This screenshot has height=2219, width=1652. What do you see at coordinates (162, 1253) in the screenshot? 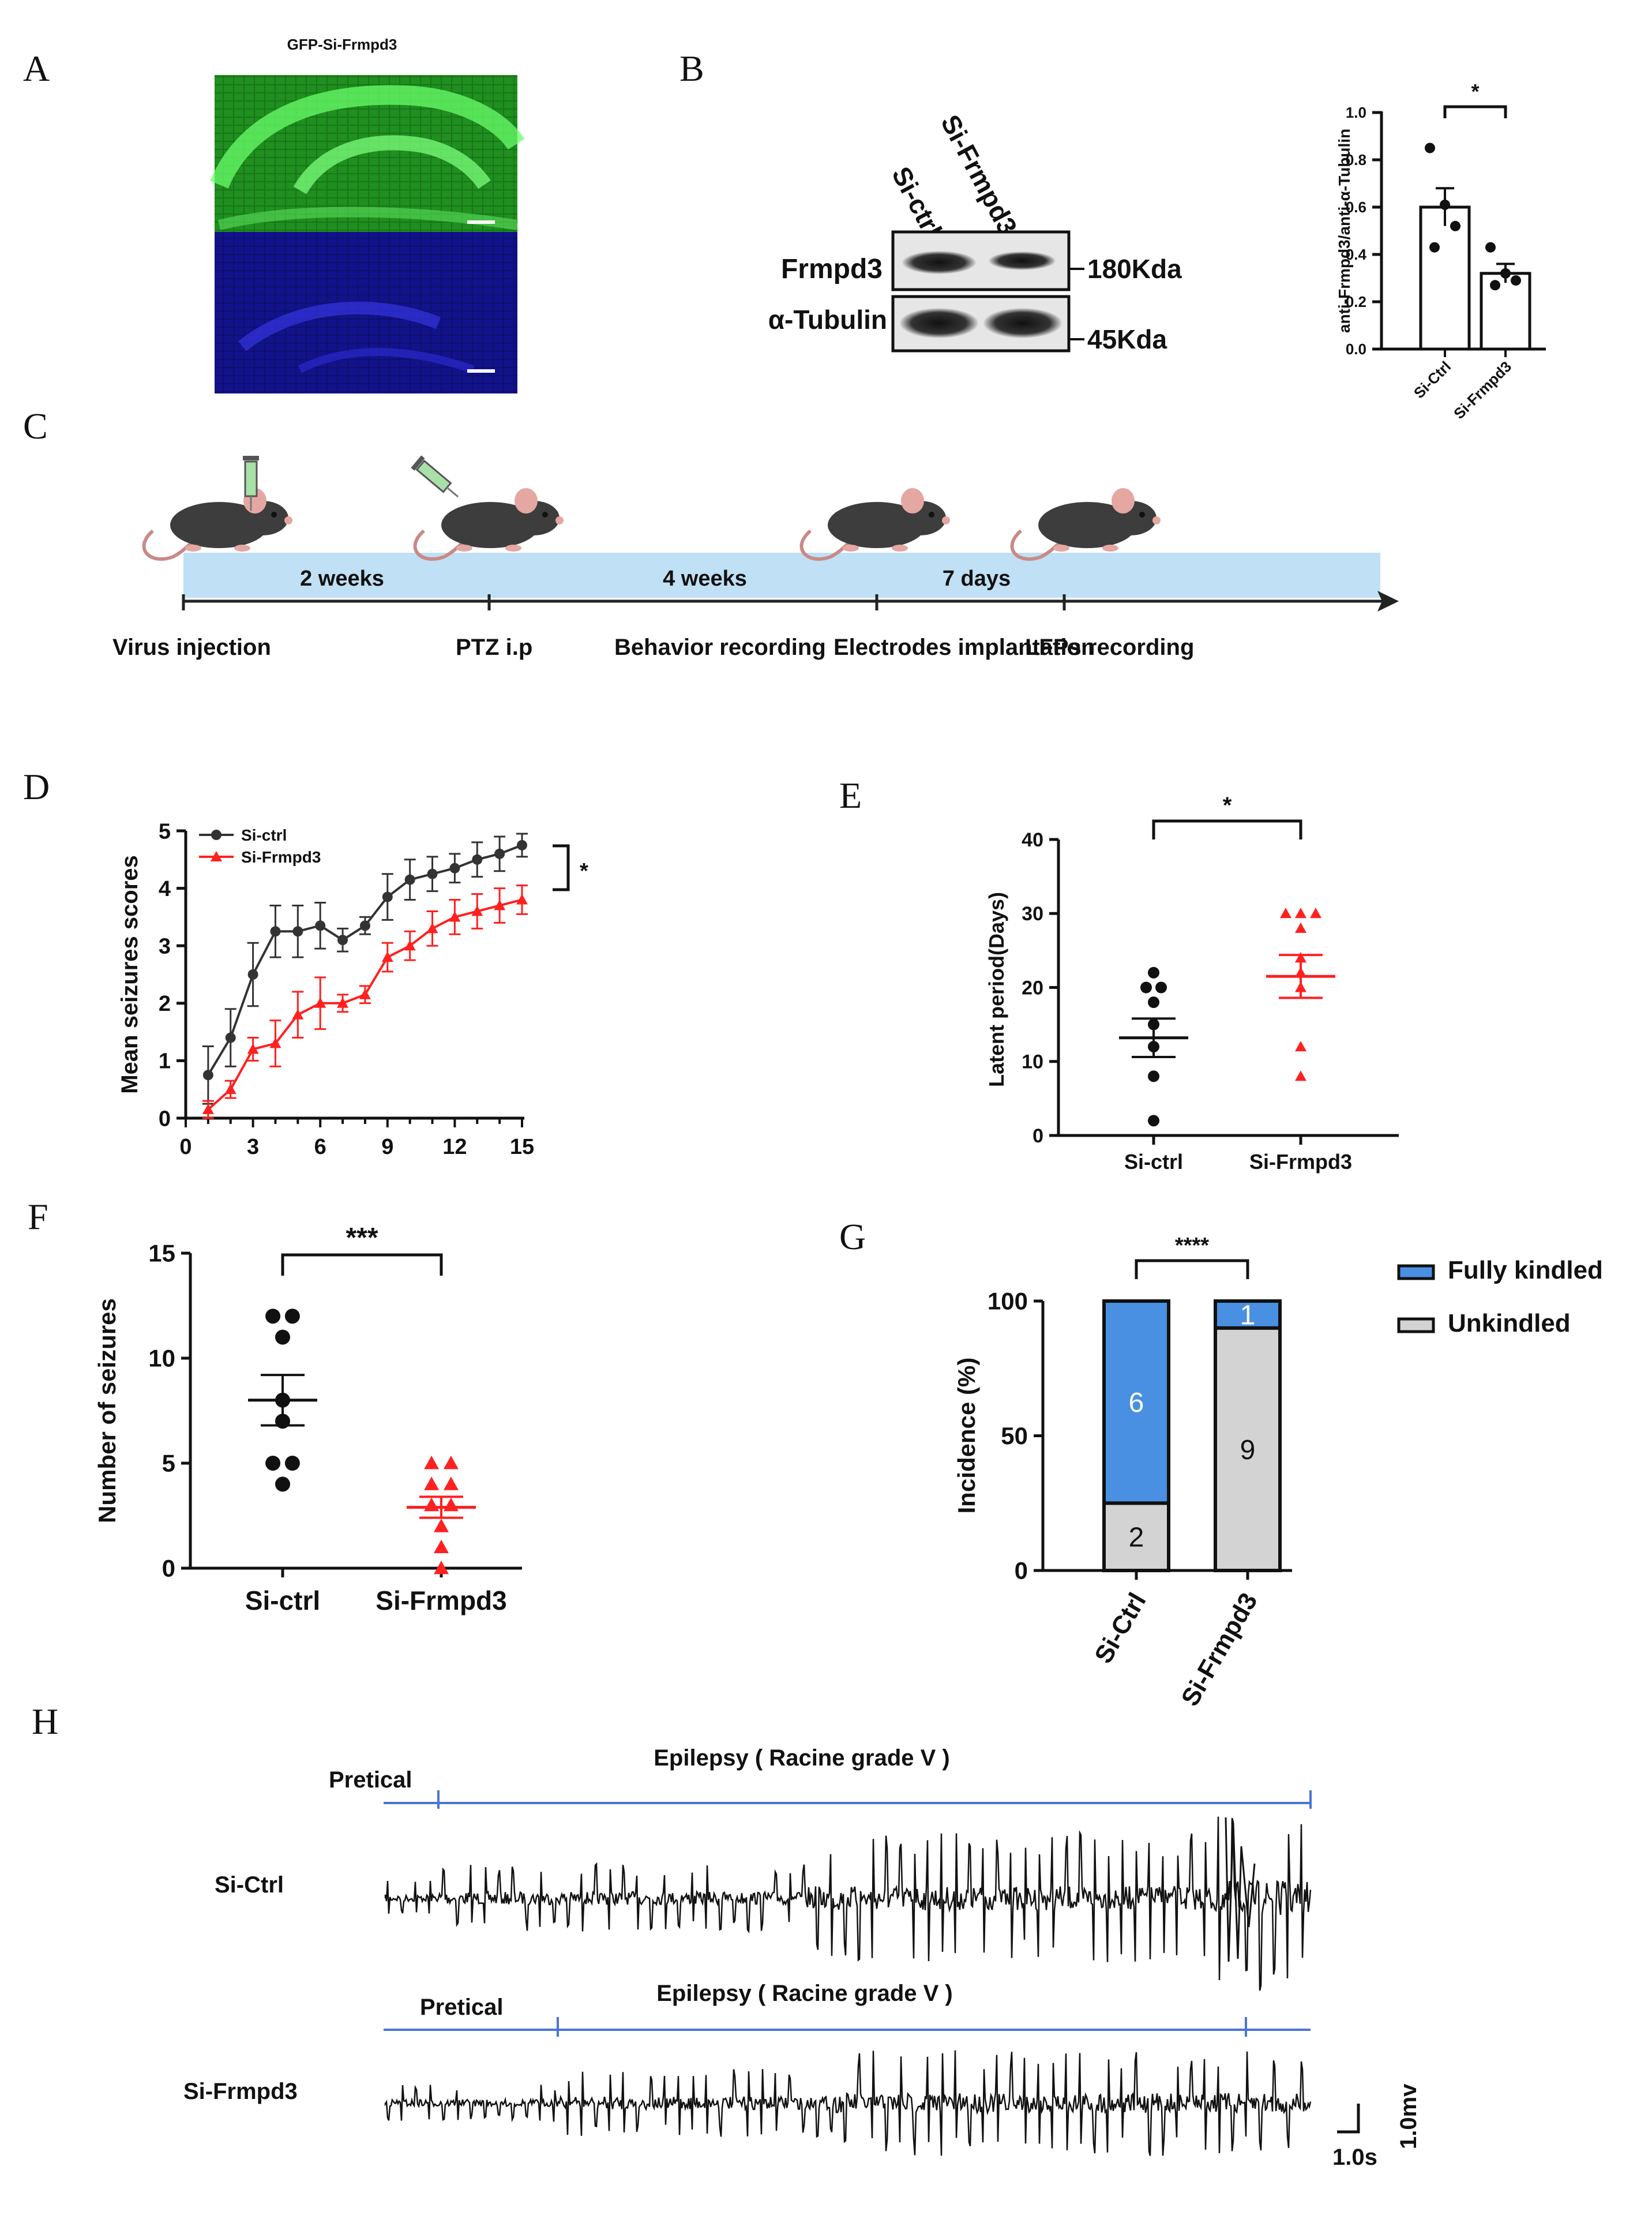
I see `chart-f-y-tick-label: 15` at bounding box center [162, 1253].